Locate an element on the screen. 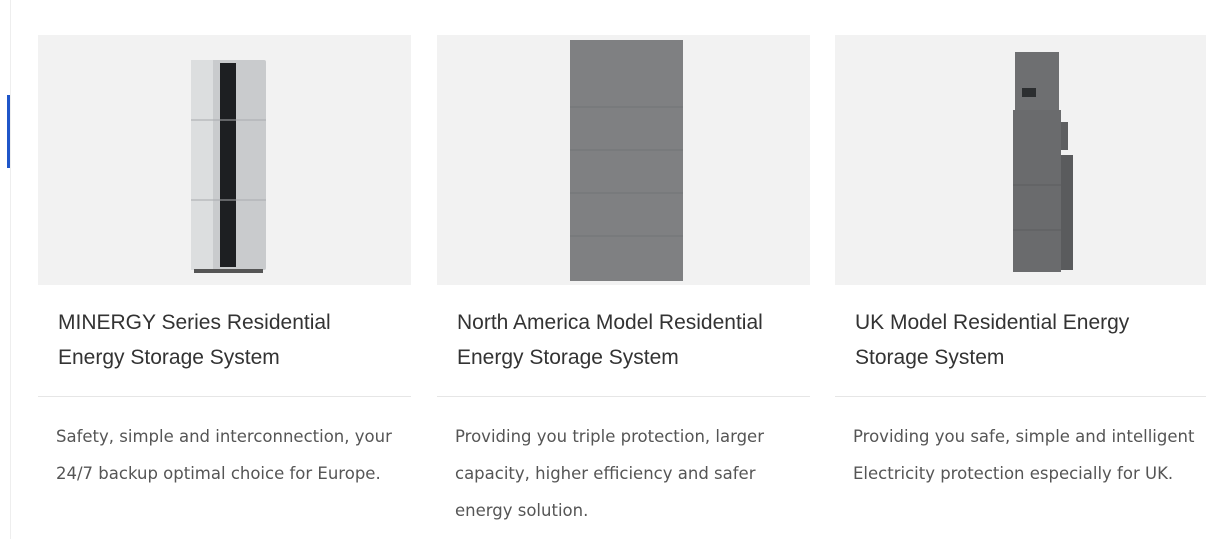 This screenshot has width=1206, height=539. side-line is located at coordinates (10, 269).